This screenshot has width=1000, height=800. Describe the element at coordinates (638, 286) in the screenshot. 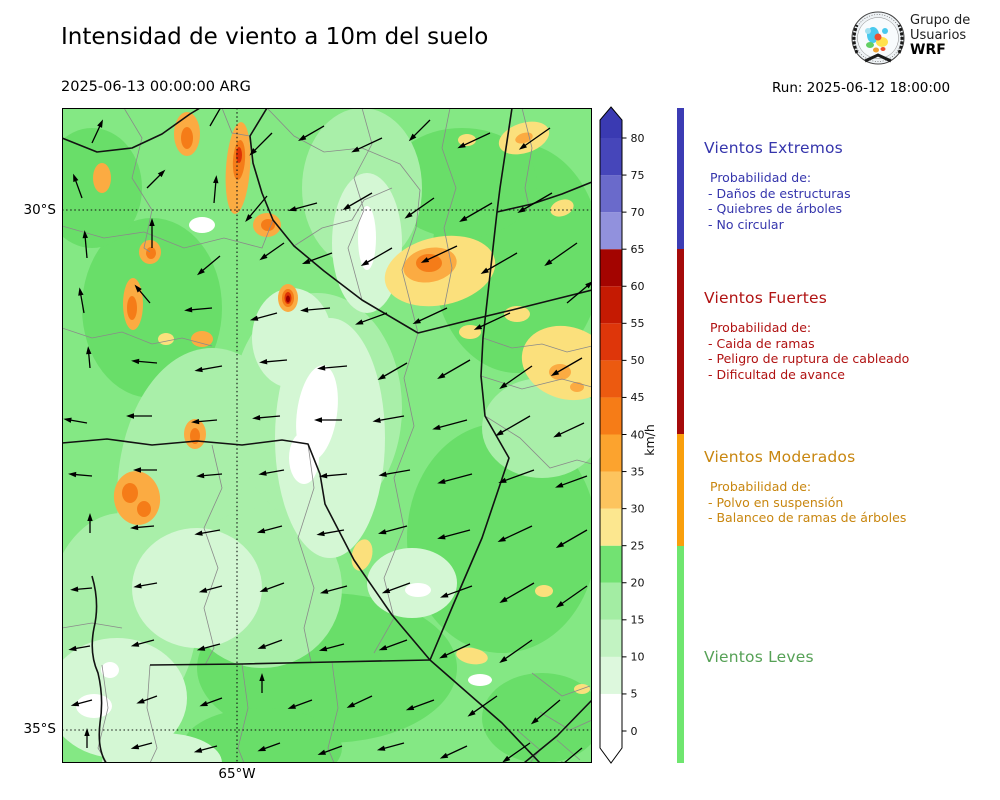

I see `colorbar-tick-label: 60` at that location.